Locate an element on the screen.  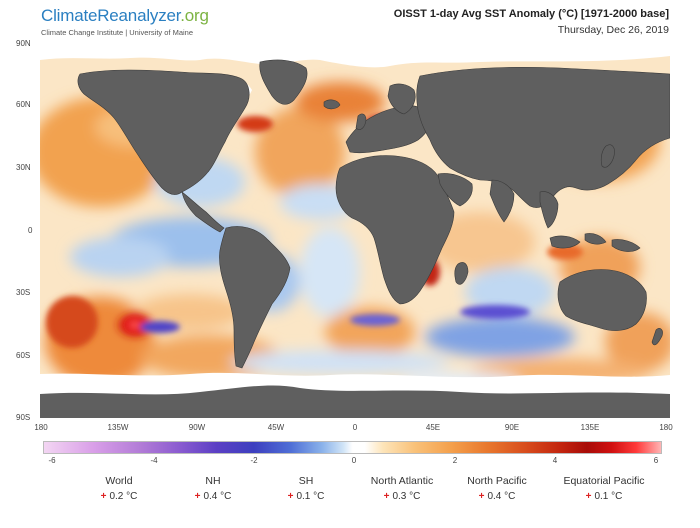
anomaly-colorbar is located at coordinates (352, 447).